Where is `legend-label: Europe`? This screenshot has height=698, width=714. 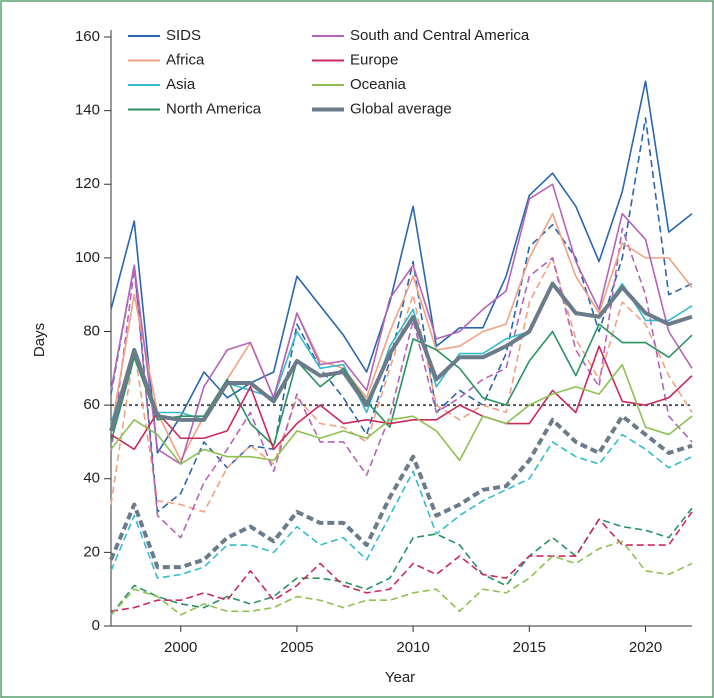 legend-label: Europe is located at coordinates (374, 59).